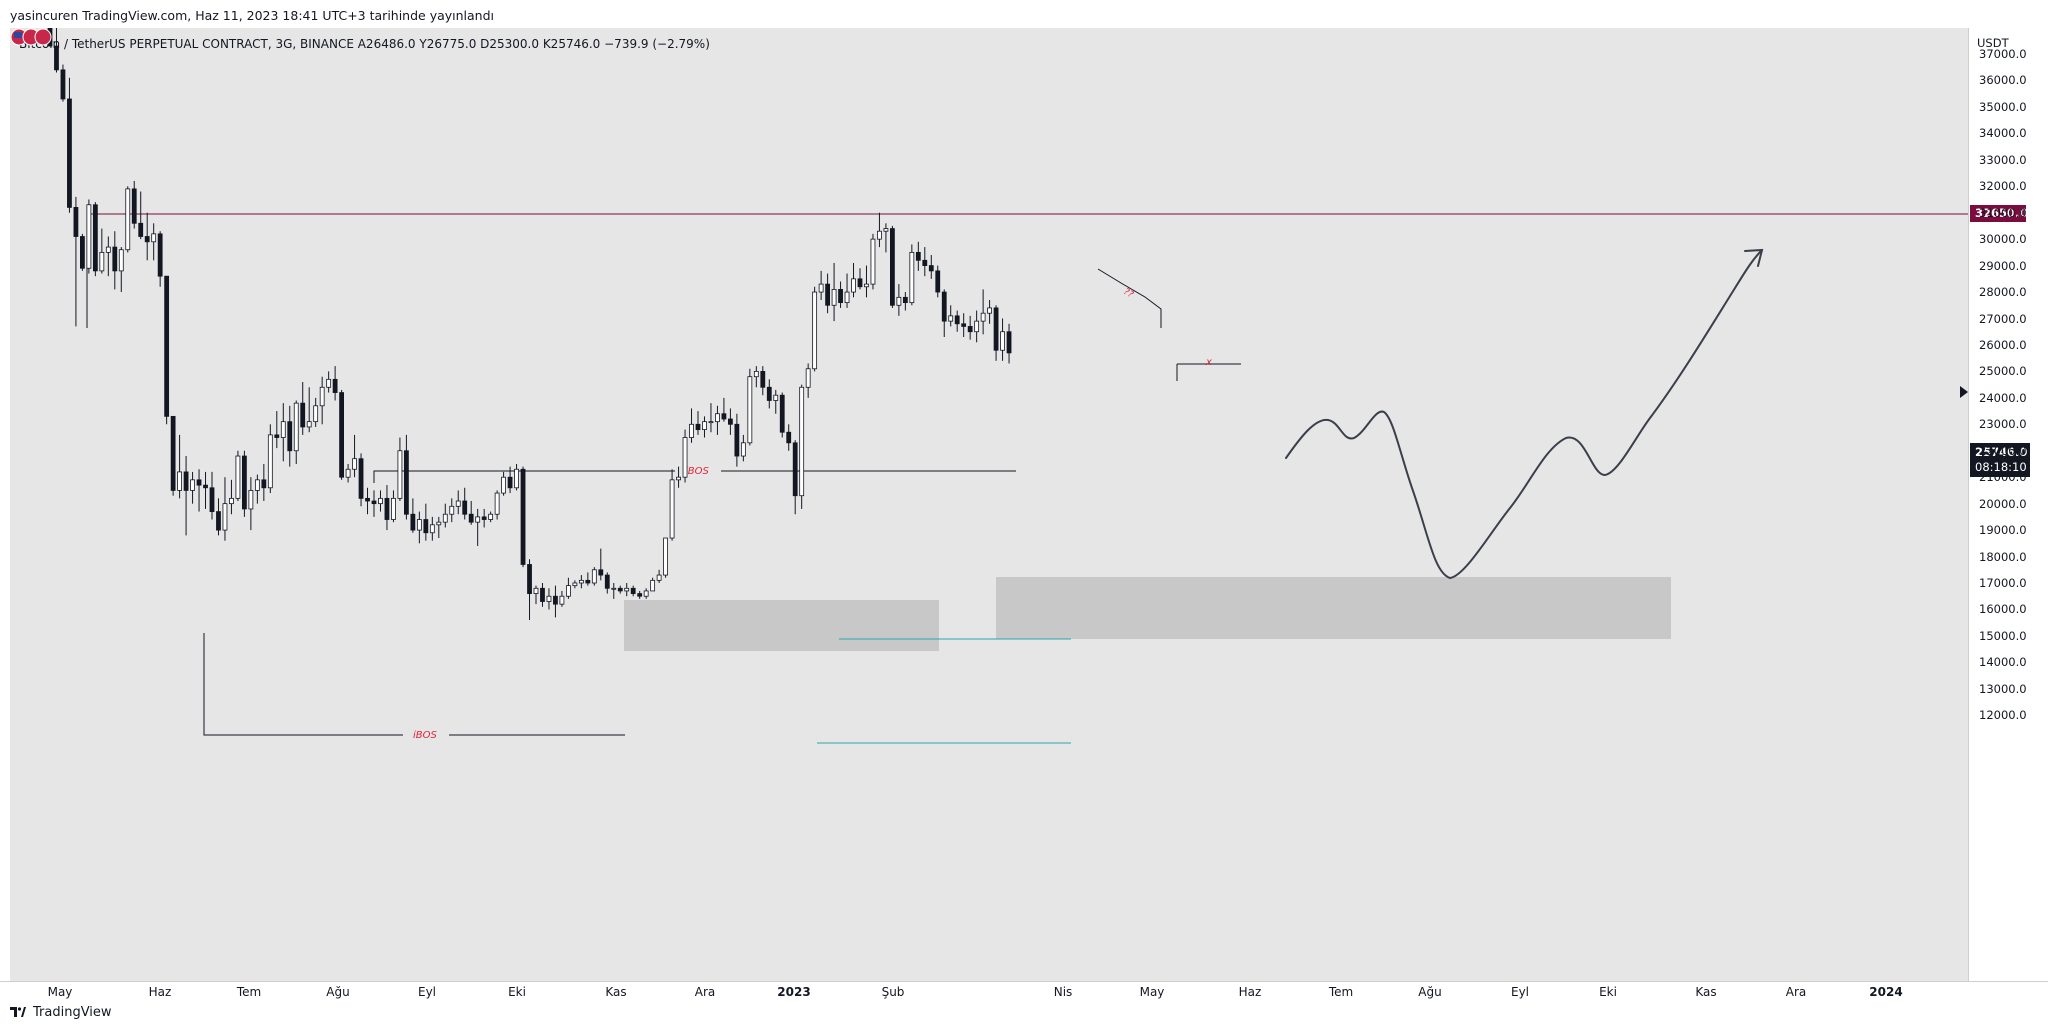 The width and height of the screenshot is (2048, 1024). I want to click on us-flag-icon, so click(31, 37).